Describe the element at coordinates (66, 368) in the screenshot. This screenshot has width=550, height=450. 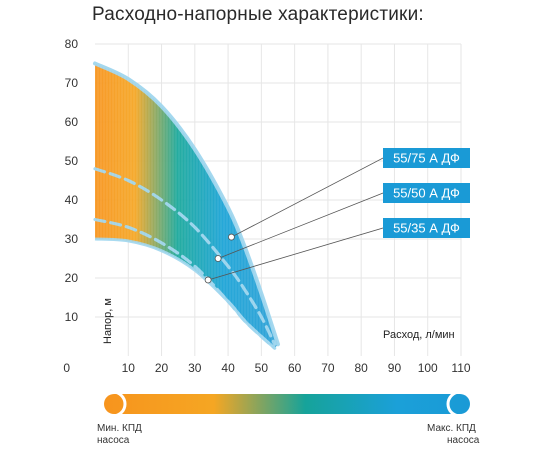
I see `origin-label: 0` at that location.